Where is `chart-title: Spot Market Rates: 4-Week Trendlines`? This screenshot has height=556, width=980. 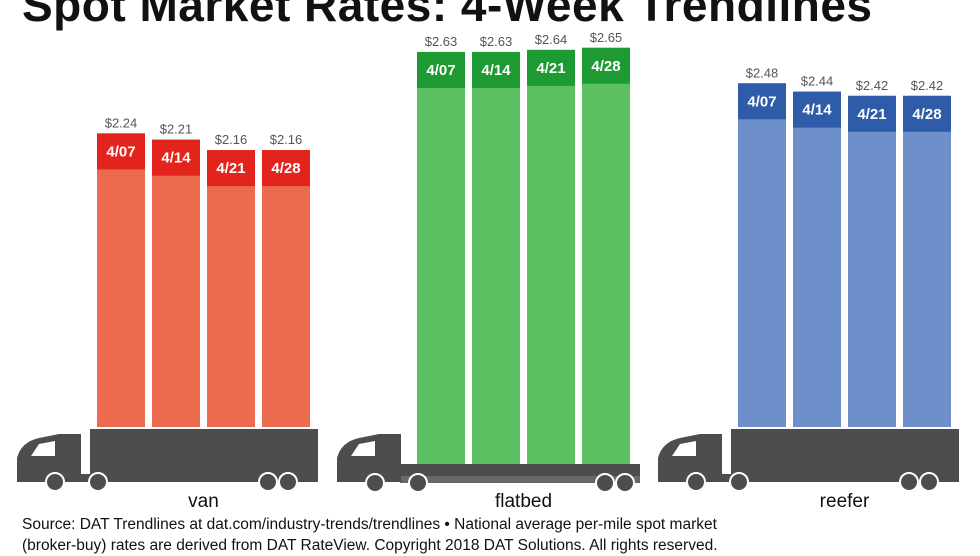
chart-title: Spot Market Rates: 4-Week Trendlines is located at coordinates (447, 15).